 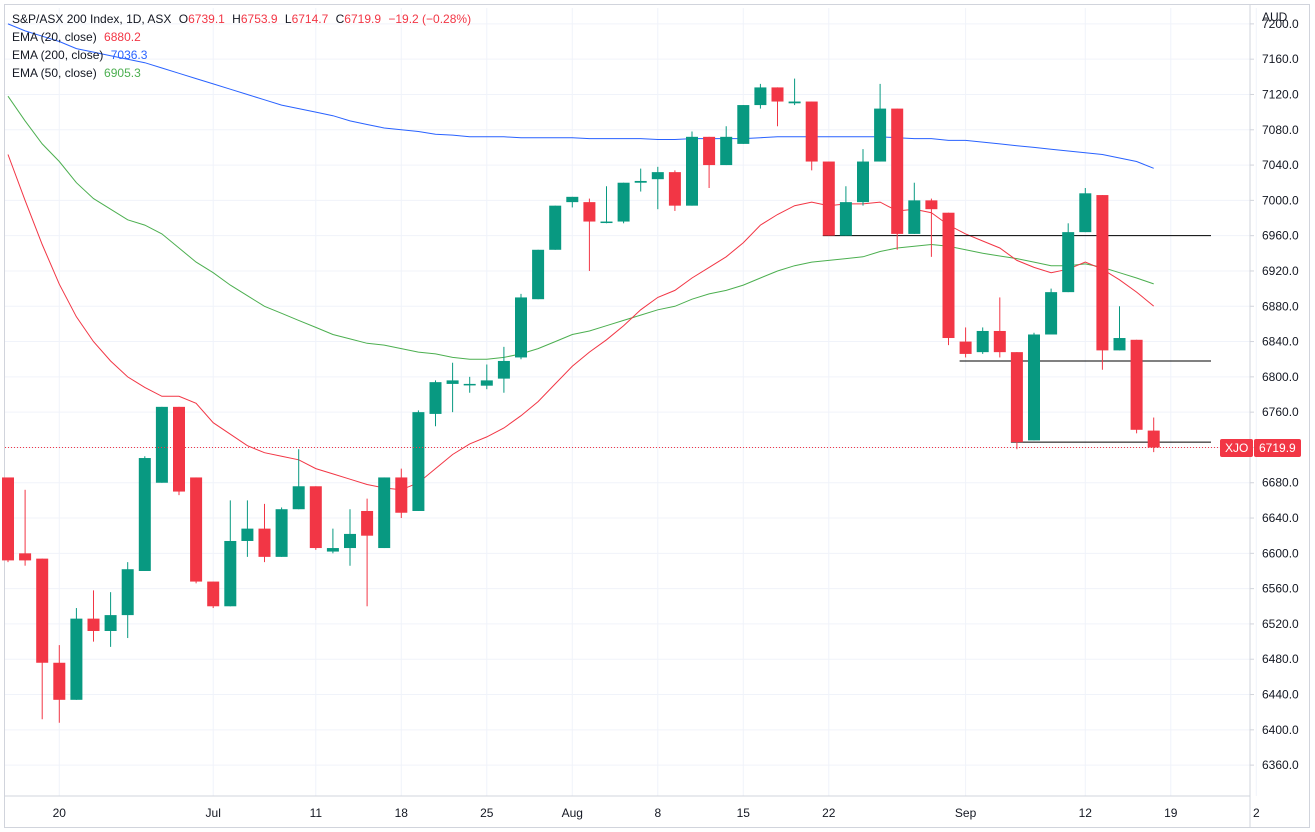 I want to click on y-tick-label: 7000.0, so click(x=1280, y=200).